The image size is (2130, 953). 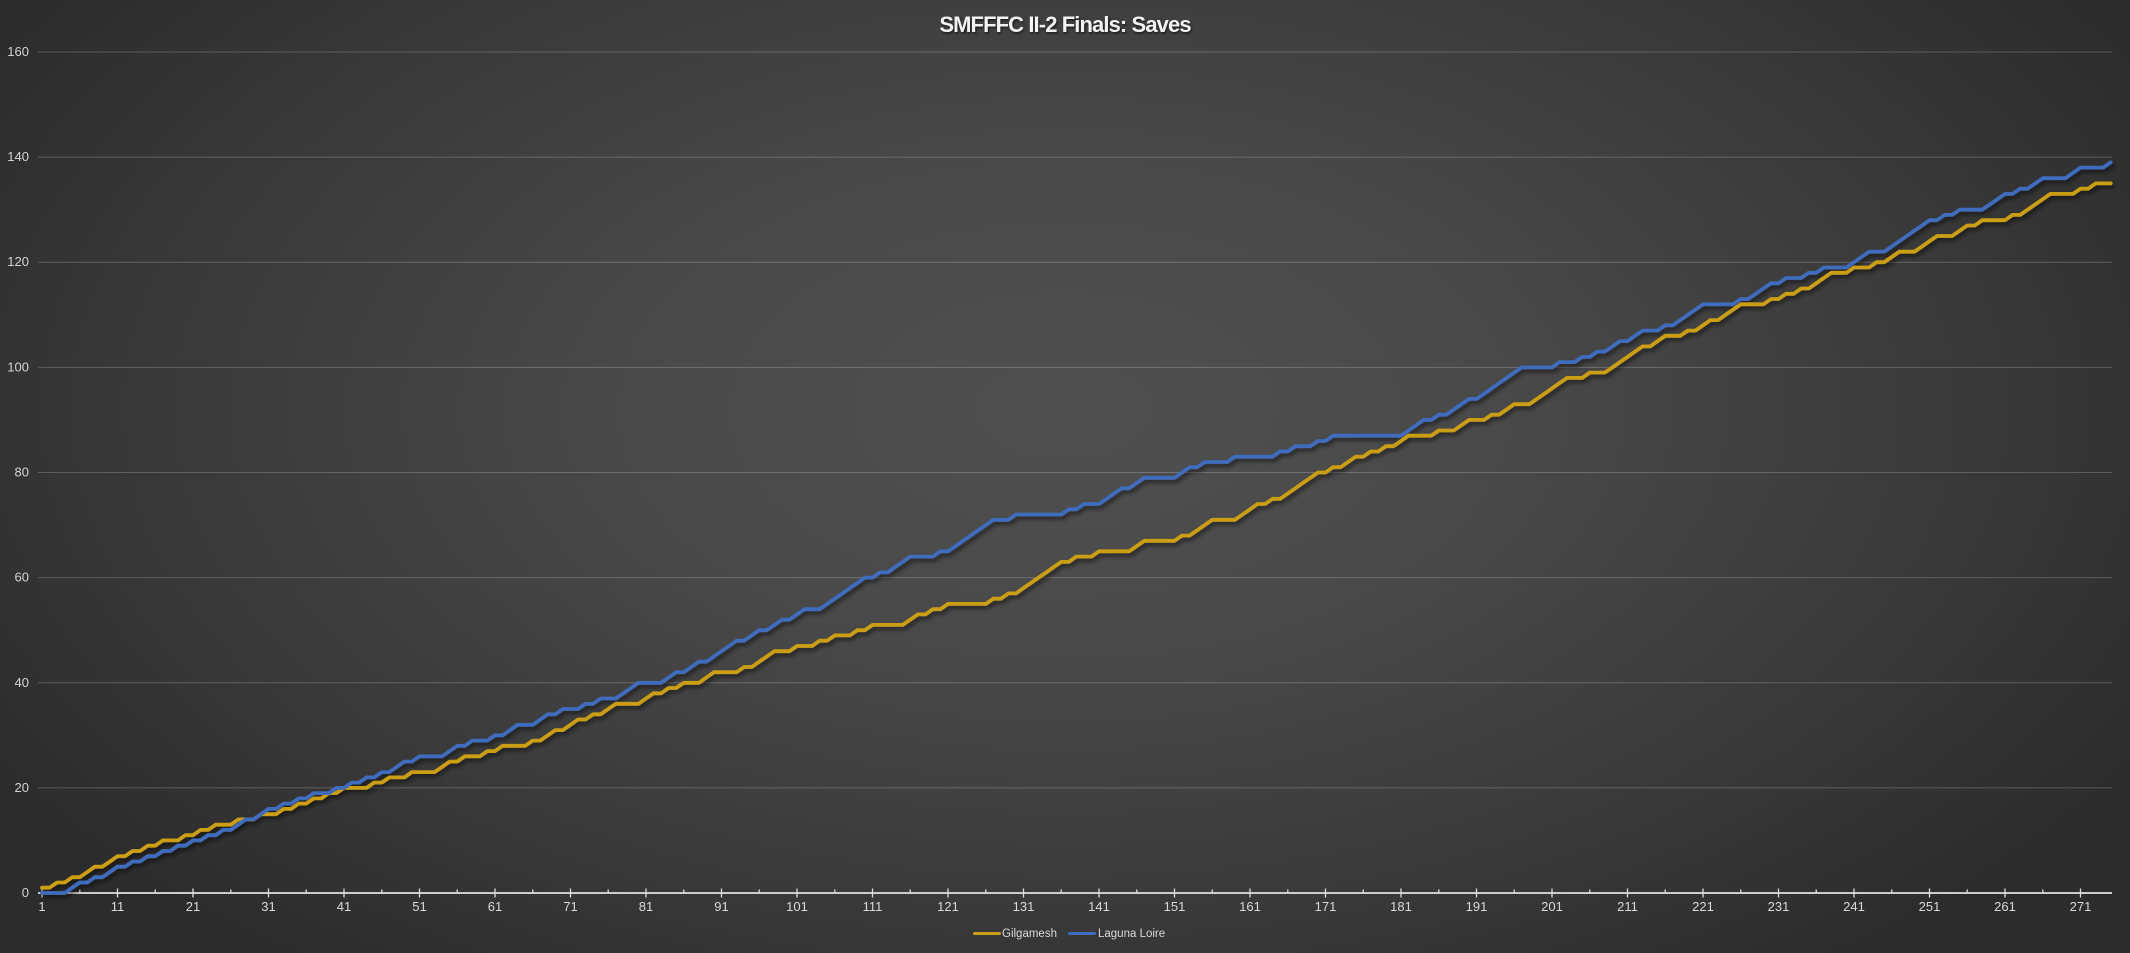 I want to click on svg-text: 61, so click(x=495, y=906).